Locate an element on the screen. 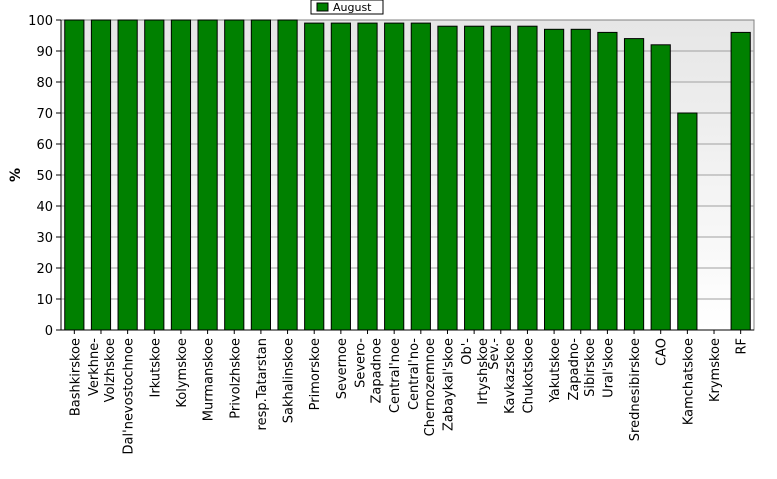  x-tick-label: Irtyshskoe is located at coordinates (483, 371).